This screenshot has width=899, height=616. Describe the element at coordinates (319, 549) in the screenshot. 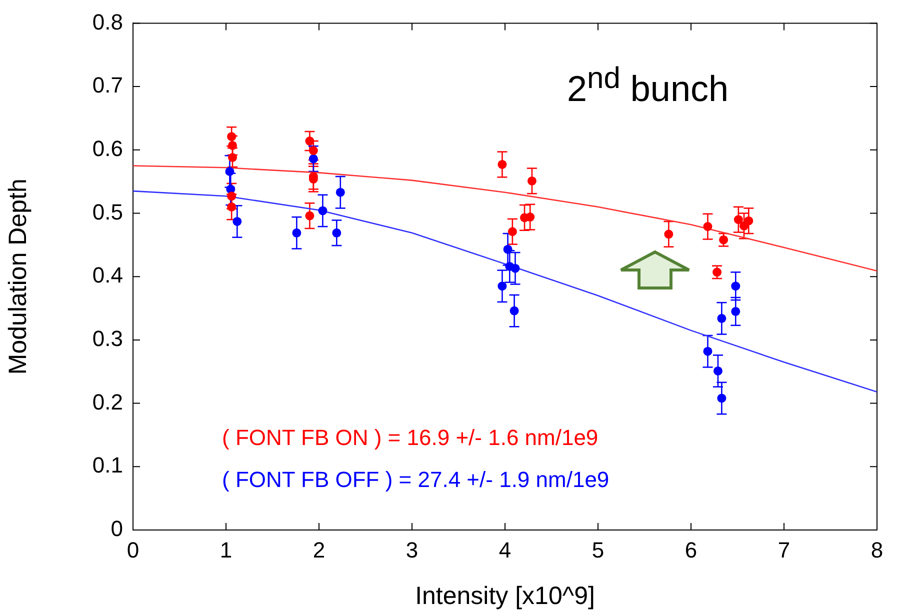

I see `x-tick-label: 2` at that location.